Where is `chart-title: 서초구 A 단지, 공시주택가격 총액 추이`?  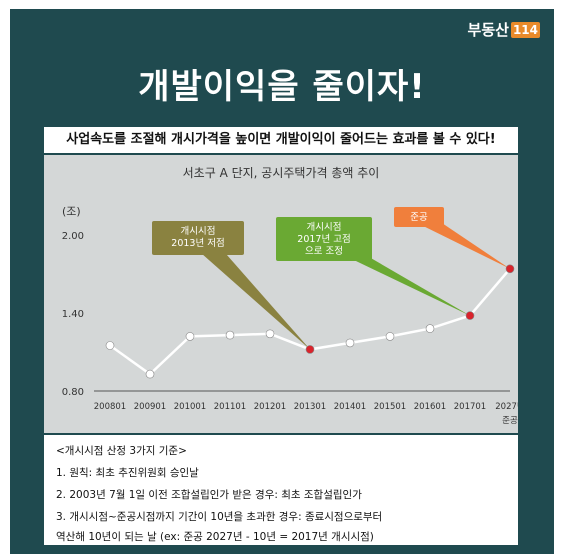
chart-title: 서초구 A 단지, 공시주택가격 총액 추이 is located at coordinates (281, 173).